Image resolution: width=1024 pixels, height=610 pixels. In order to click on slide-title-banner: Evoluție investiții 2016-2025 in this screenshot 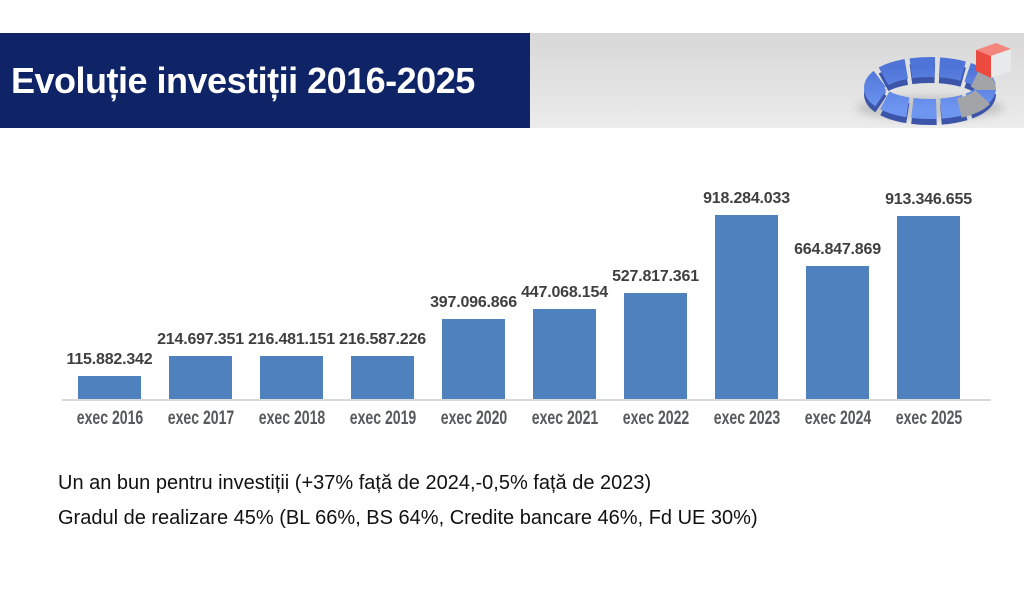, I will do `click(265, 80)`.